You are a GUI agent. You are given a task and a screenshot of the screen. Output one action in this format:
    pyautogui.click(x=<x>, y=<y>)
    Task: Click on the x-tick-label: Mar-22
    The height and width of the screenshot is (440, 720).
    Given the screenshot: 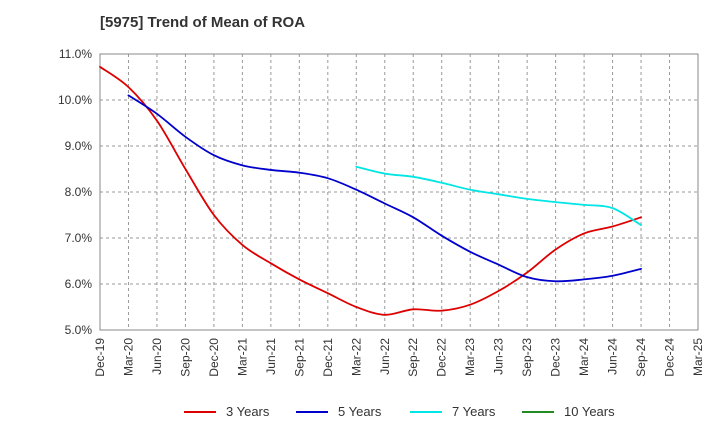 What is the action you would take?
    pyautogui.click(x=356, y=357)
    